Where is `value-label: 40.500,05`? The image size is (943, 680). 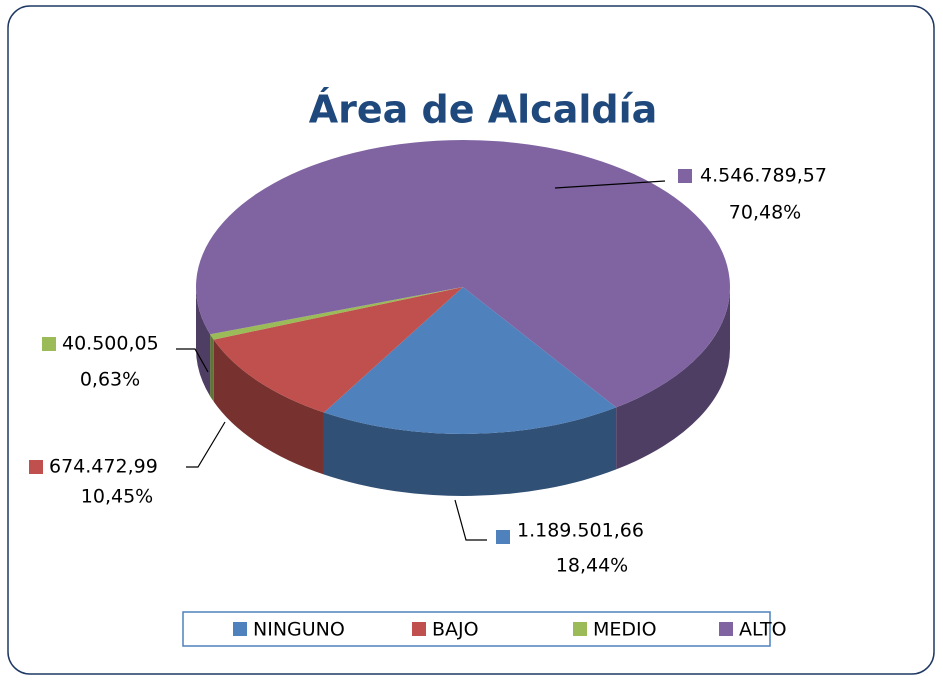
value-label: 40.500,05 is located at coordinates (110, 344).